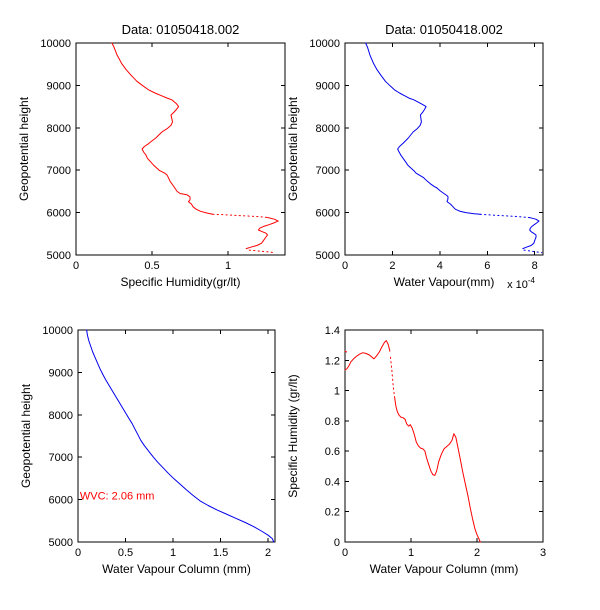  What do you see at coordinates (180, 436) in the screenshot?
I see `series-water-vapour-column-line-solid` at bounding box center [180, 436].